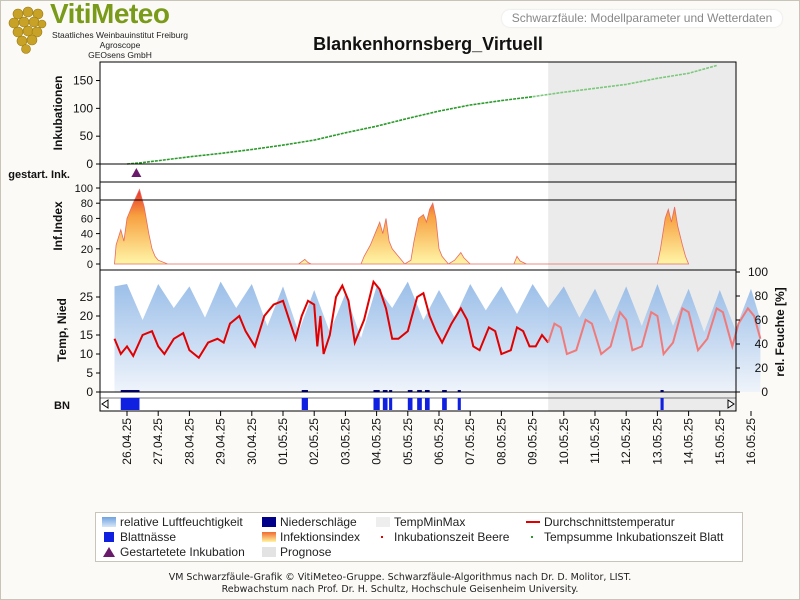 The height and width of the screenshot is (600, 800). What do you see at coordinates (127, 441) in the screenshot?
I see `x-tick-label: 26.04.25` at bounding box center [127, 441].